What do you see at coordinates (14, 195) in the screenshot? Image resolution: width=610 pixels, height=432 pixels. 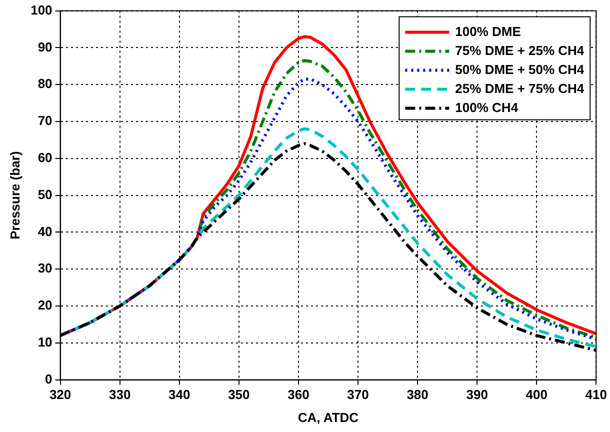 I see `y-axis-title: Pressure (bar)` at bounding box center [14, 195].